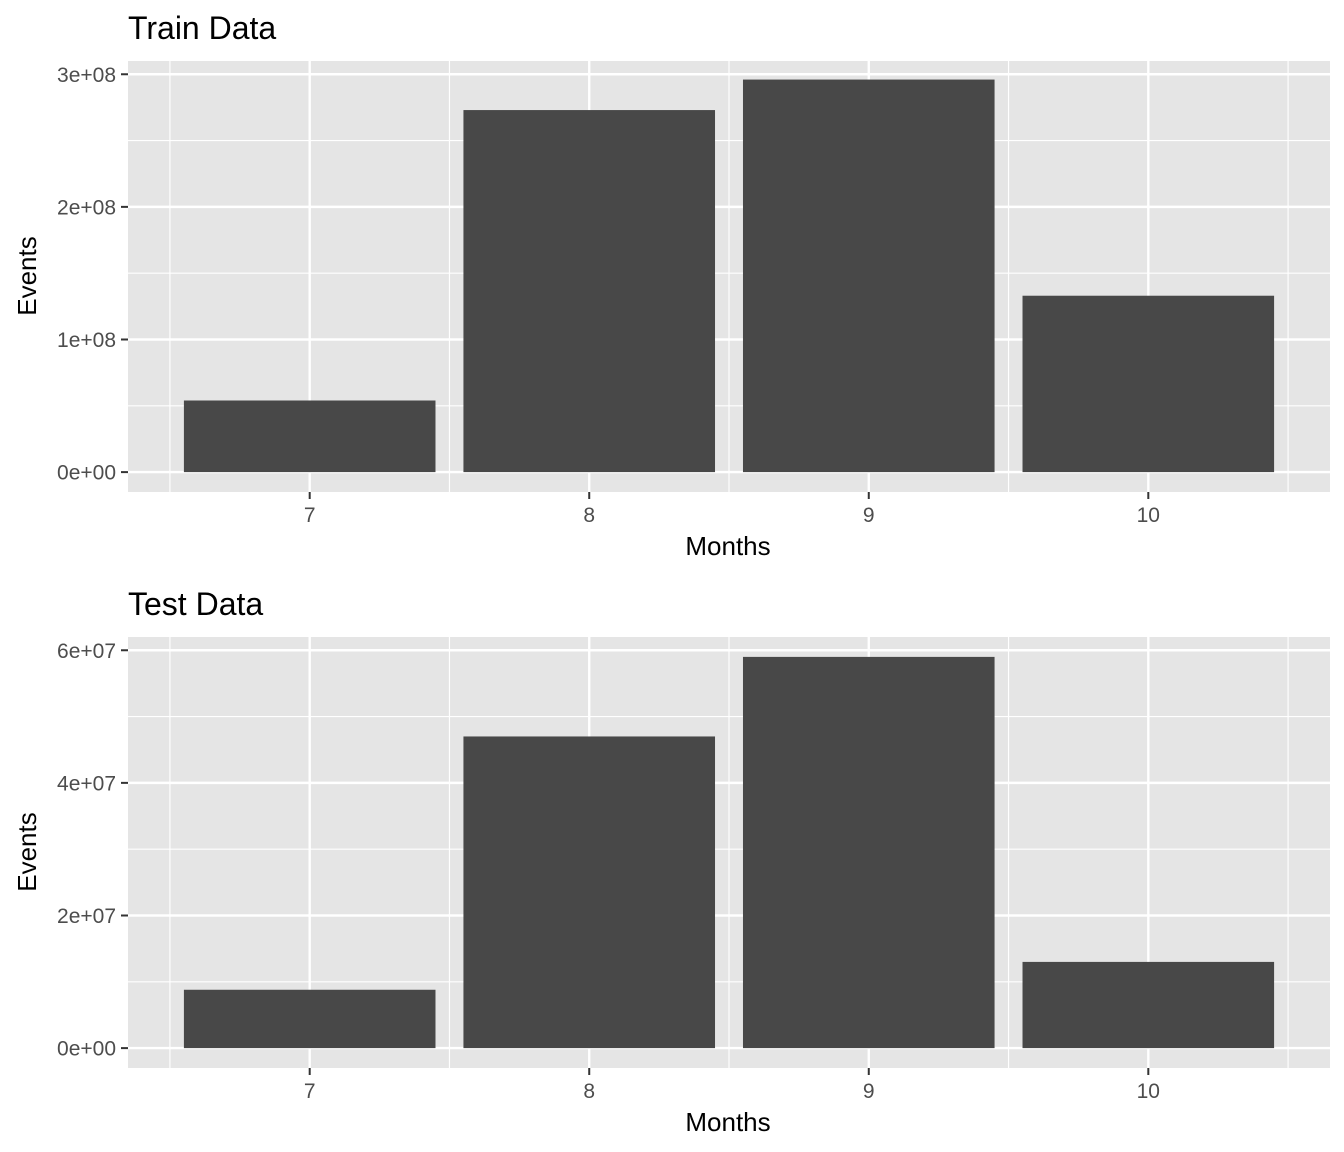 The width and height of the screenshot is (1344, 1152). Describe the element at coordinates (202, 28) in the screenshot. I see `panel-title: Train Data` at that location.